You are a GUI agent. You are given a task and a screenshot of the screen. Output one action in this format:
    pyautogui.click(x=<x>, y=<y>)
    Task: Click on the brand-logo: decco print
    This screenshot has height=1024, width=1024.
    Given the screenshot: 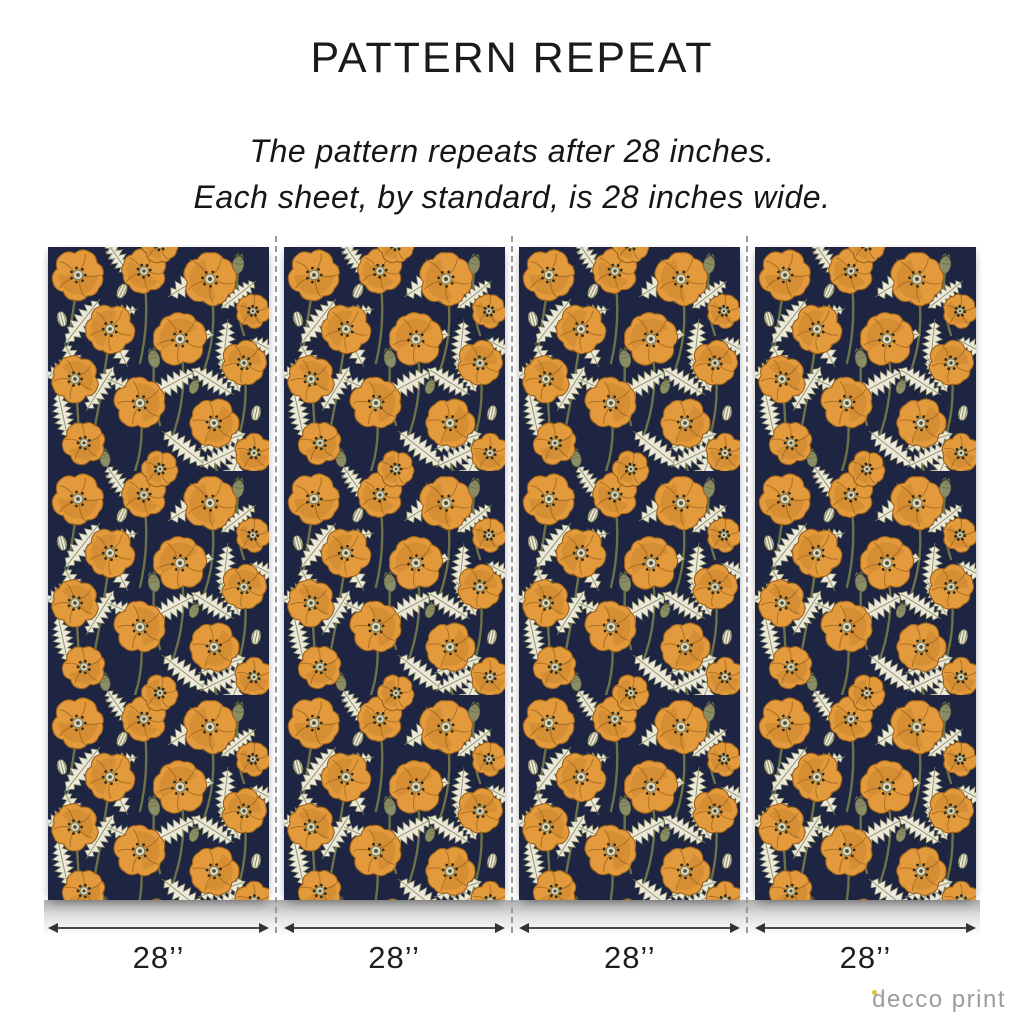 What is the action you would take?
    pyautogui.click(x=939, y=1000)
    